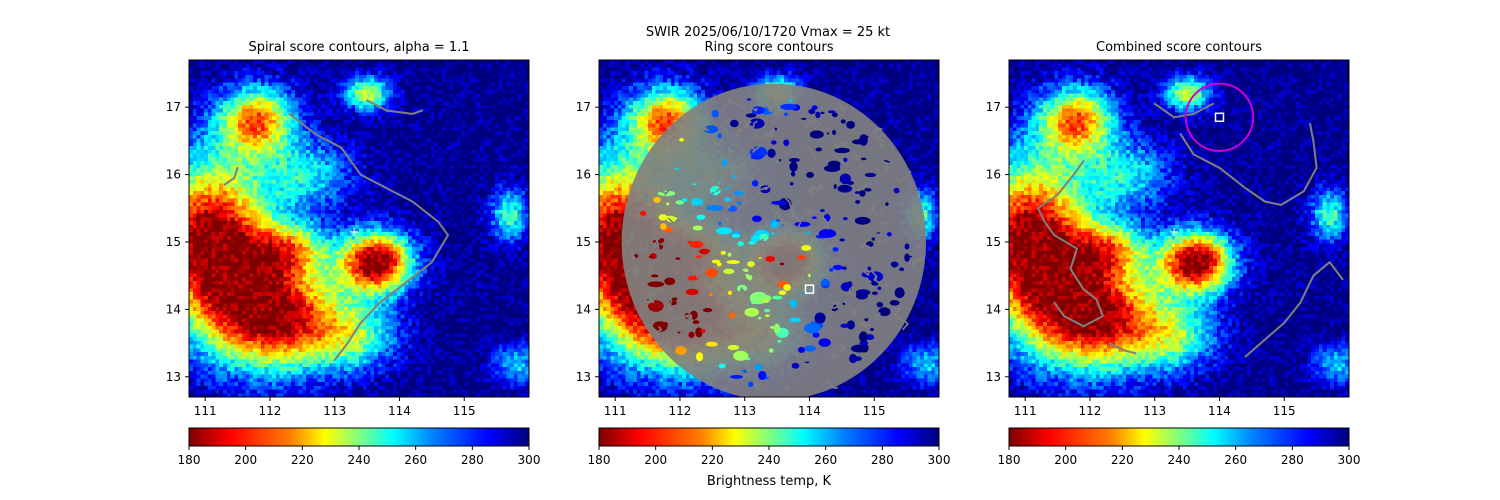 This screenshot has width=1500, height=500. What do you see at coordinates (769, 460) in the screenshot?
I see `colorbar-tick-label: 240` at bounding box center [769, 460].